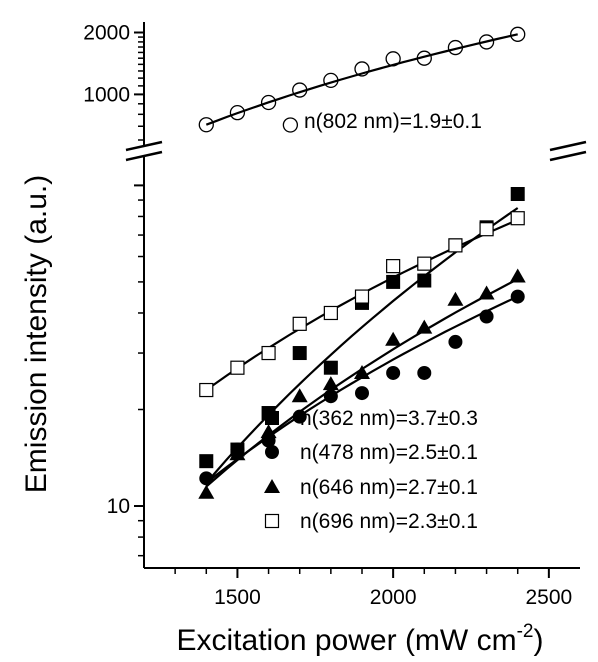 The height and width of the screenshot is (662, 598). I want to click on x-axis-title: Excitation power (mW cm-2), so click(360, 639).